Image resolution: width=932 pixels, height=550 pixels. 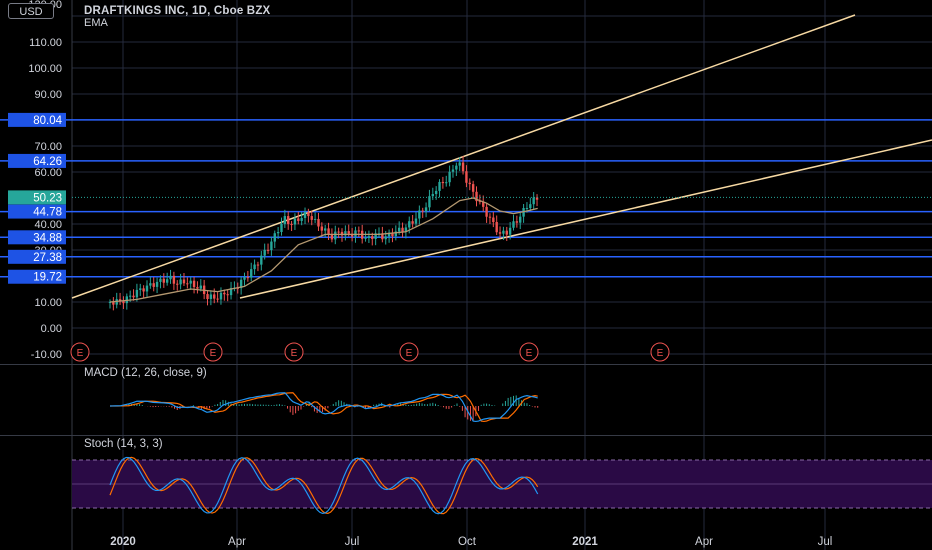 I want to click on last-price-tag, so click(x=37, y=197).